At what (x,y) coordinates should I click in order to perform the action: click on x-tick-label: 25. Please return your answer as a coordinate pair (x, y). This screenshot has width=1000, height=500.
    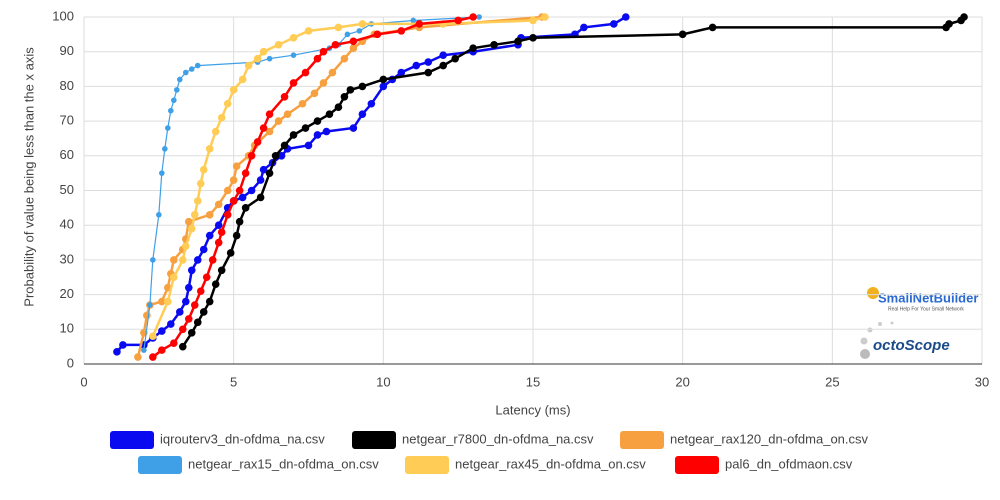
    Looking at the image, I should click on (832, 381).